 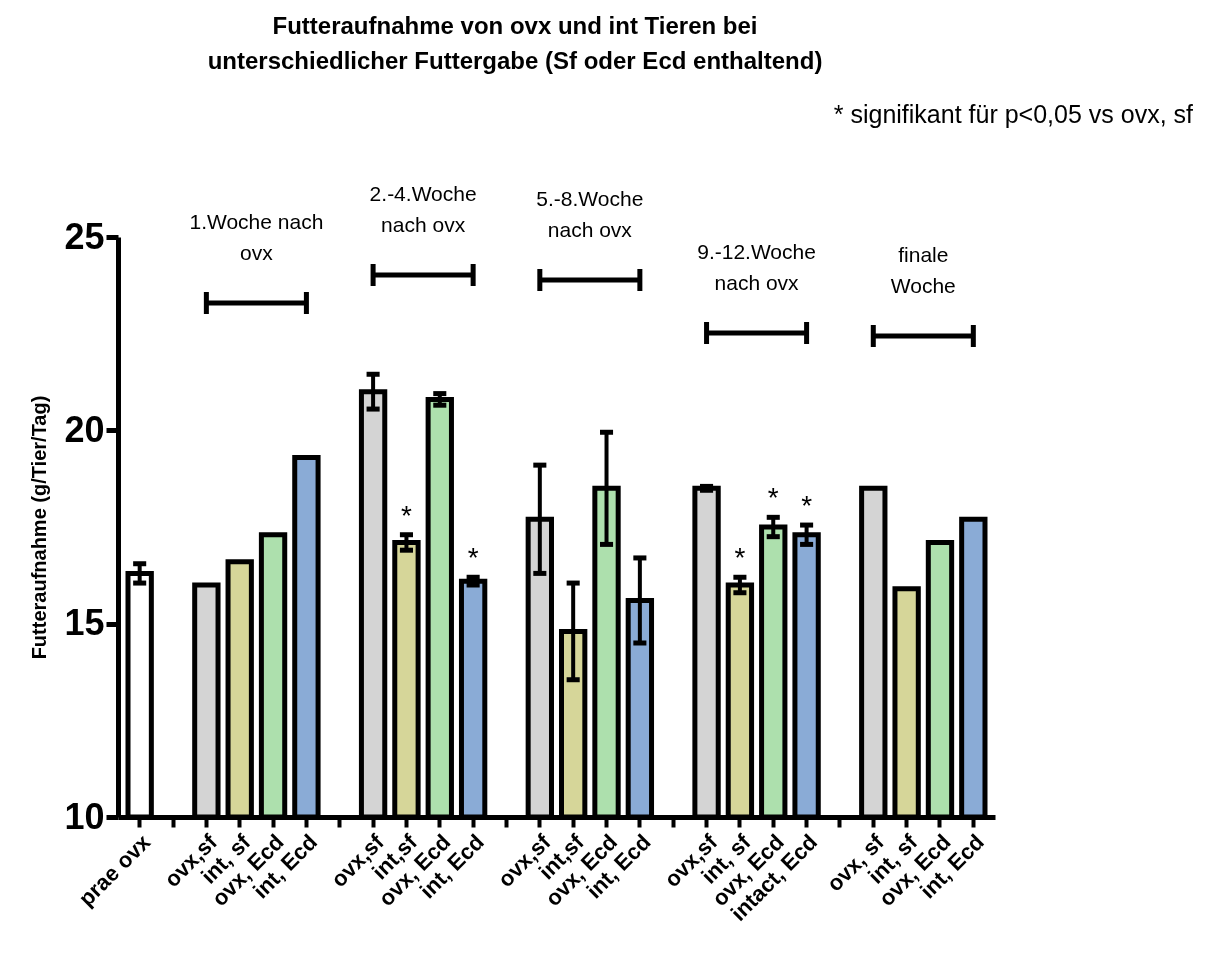 I want to click on annotation: 1.Woche nach ovx, so click(x=256, y=237).